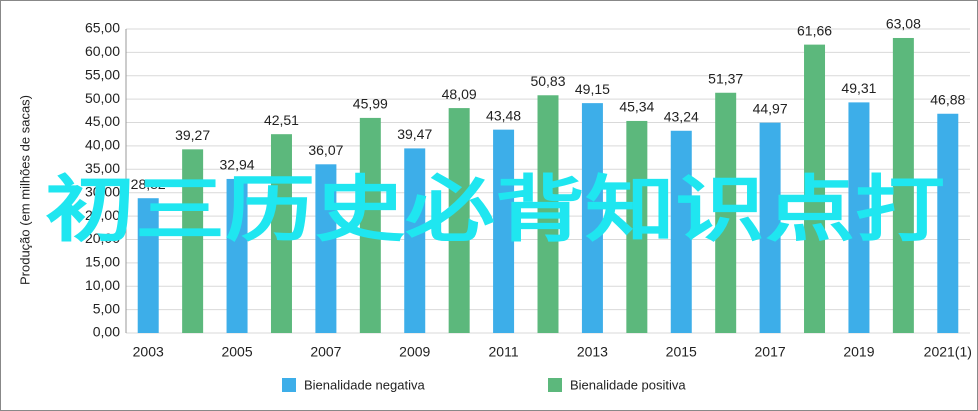  Describe the element at coordinates (770, 352) in the screenshot. I see `x-tick-label: 2017` at that location.